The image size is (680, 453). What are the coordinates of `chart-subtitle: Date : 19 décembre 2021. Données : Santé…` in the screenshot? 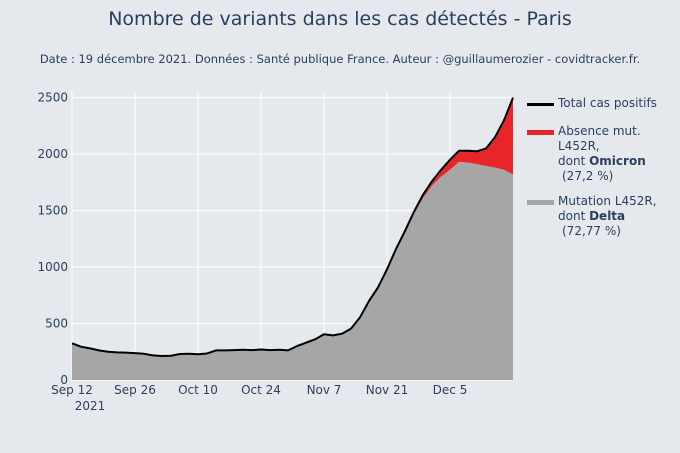 It's located at (340, 59).